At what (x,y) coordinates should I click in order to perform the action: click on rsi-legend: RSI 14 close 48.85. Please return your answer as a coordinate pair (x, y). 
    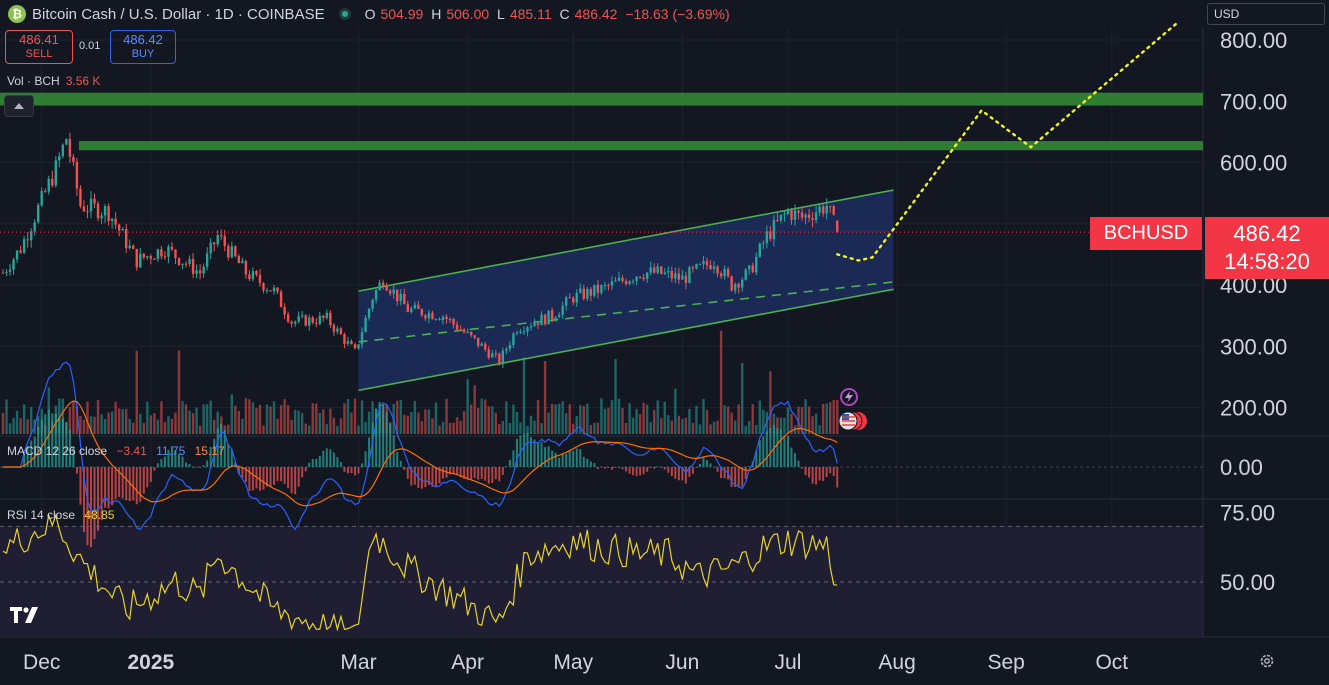
    Looking at the image, I should click on (60, 515).